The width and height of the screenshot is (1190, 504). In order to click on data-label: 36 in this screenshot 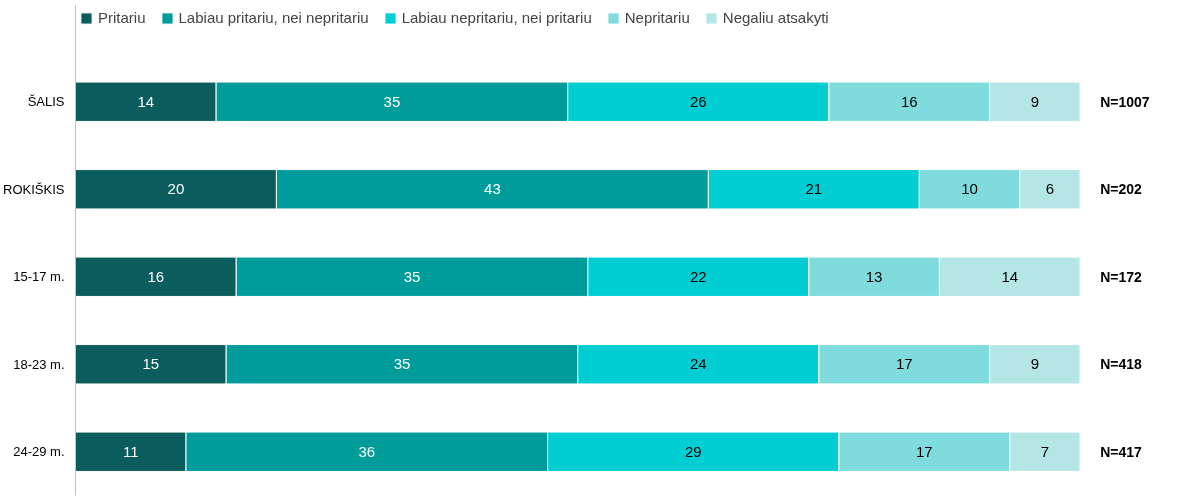, I will do `click(367, 451)`.